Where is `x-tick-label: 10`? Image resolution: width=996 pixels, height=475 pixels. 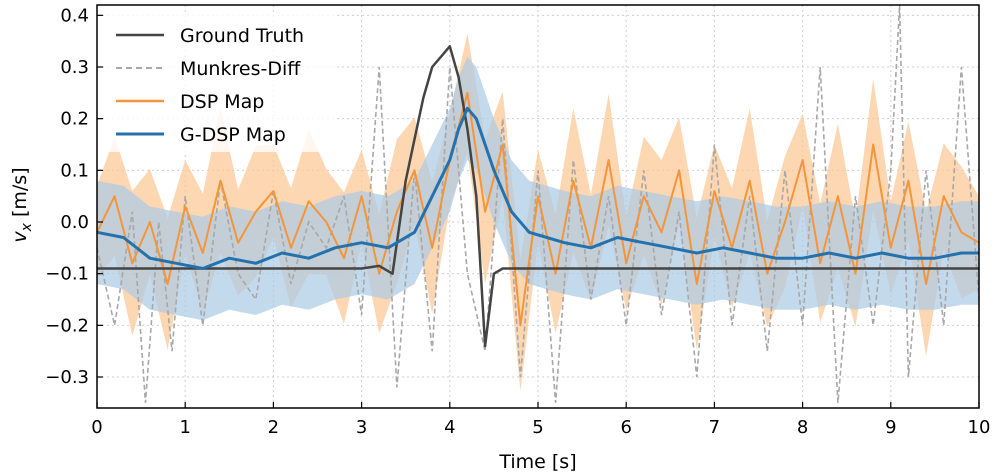 x-tick-label: 10 is located at coordinates (979, 427).